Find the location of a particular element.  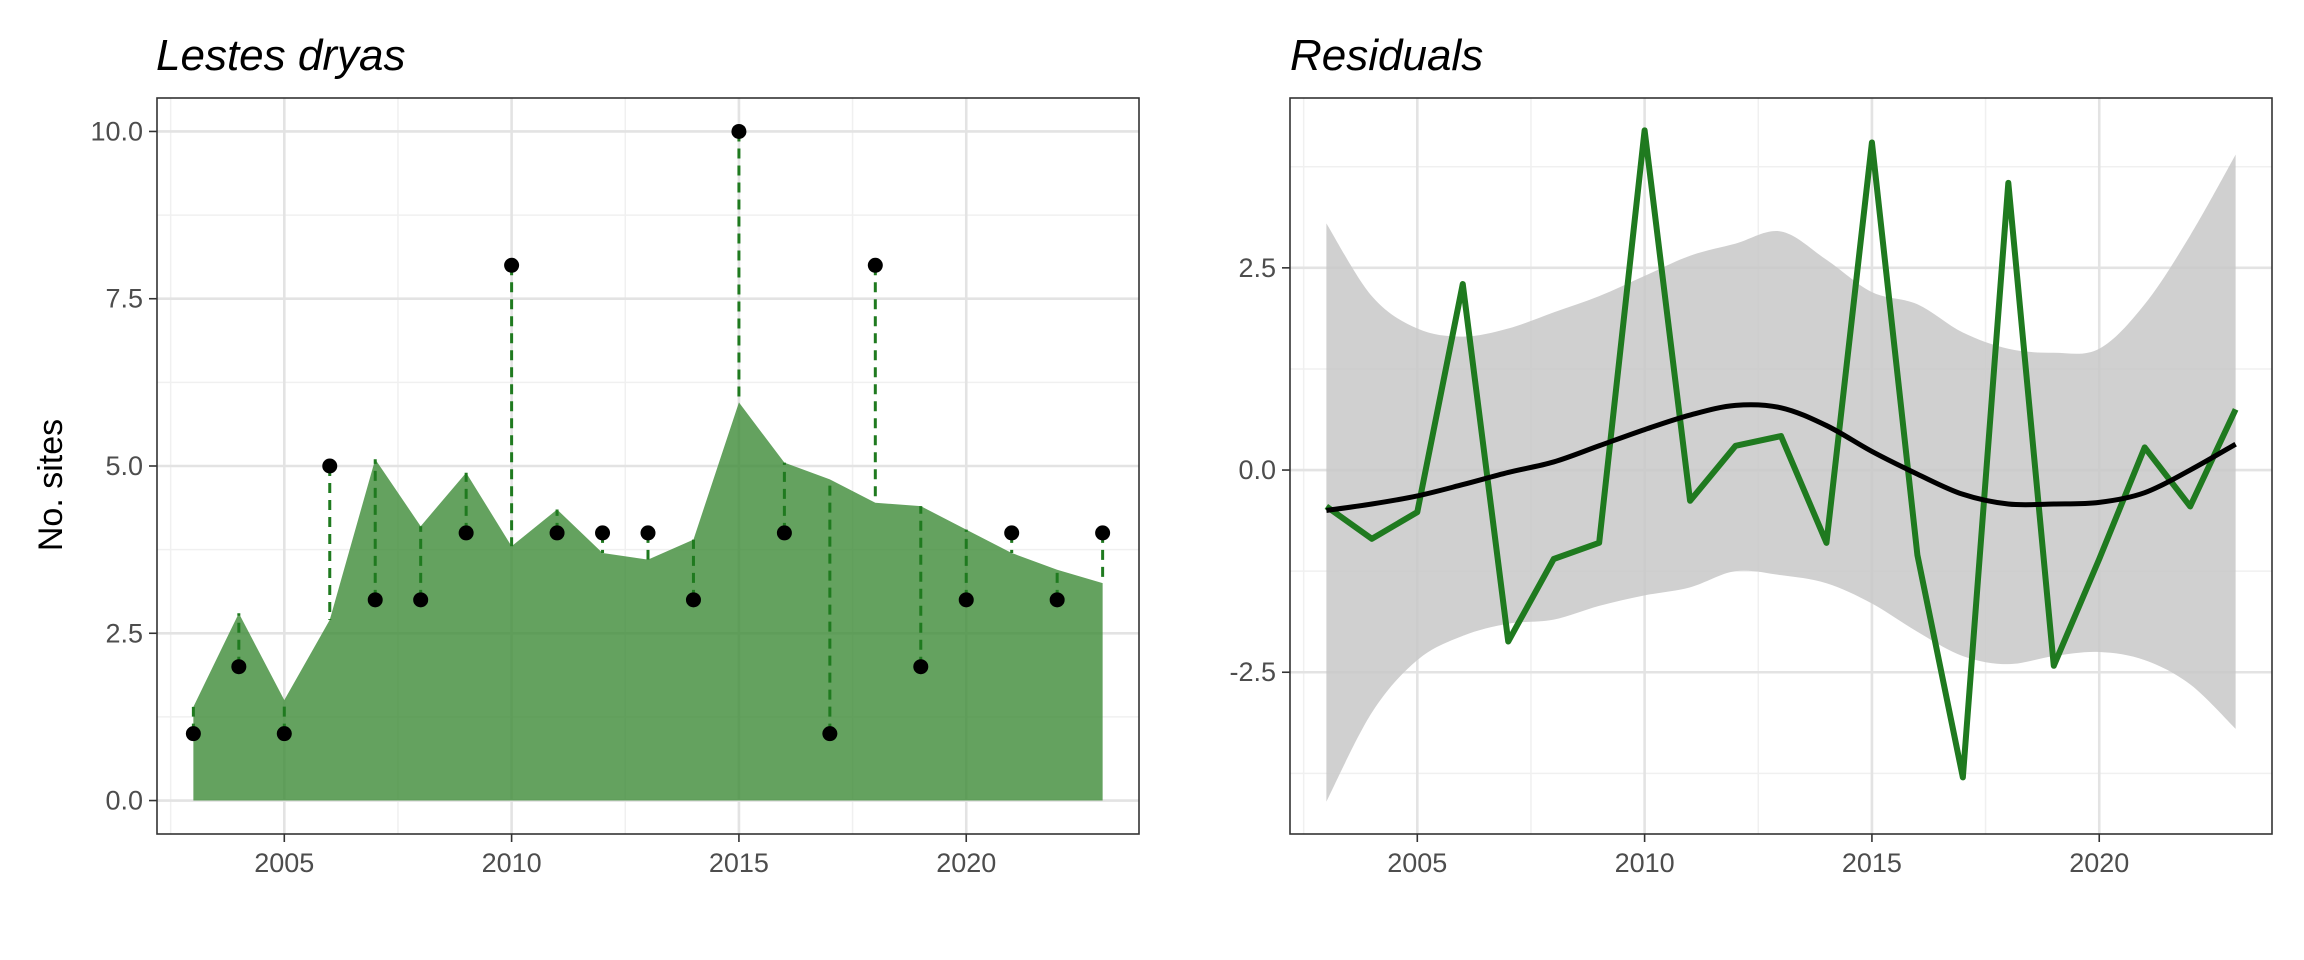

chart-title-observed: Lestes dryas is located at coordinates (280, 55).